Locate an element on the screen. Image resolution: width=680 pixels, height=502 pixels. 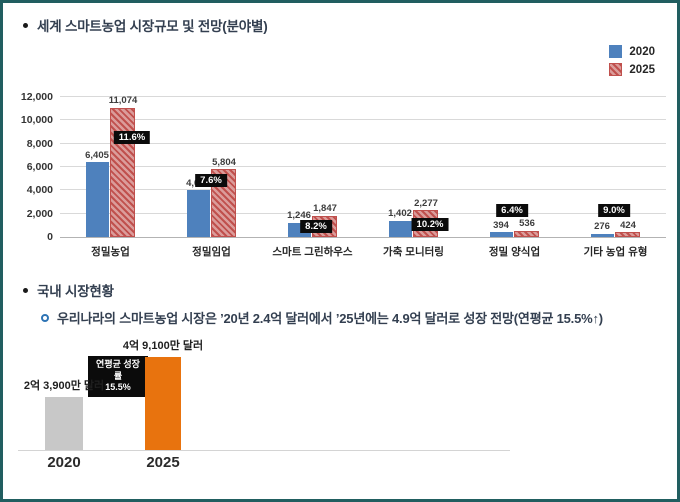
chart1-y-tick-label: 4,000 is located at coordinates (39, 190).